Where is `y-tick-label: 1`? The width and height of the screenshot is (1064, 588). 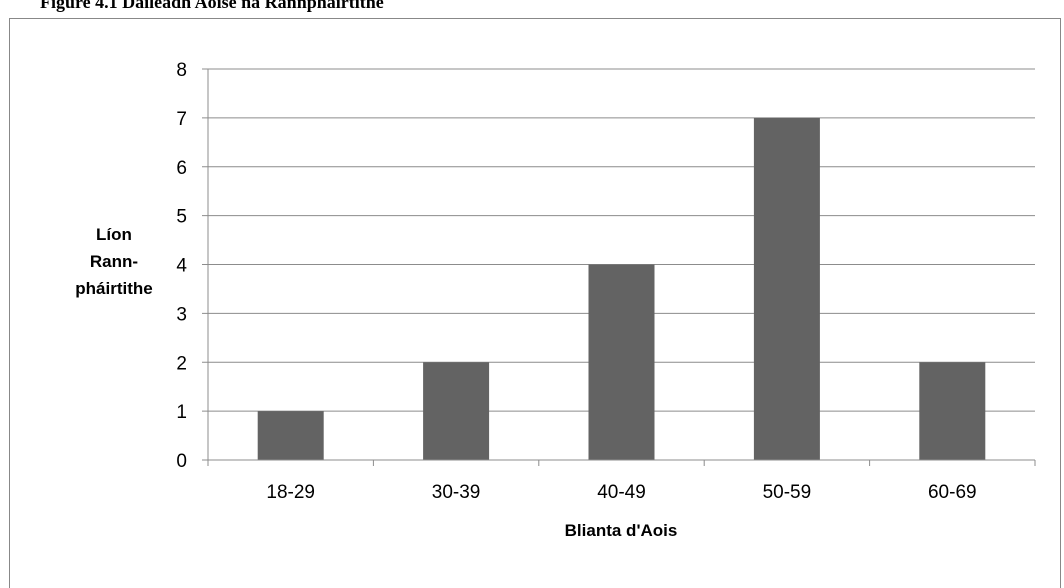
y-tick-label: 1 is located at coordinates (181, 412).